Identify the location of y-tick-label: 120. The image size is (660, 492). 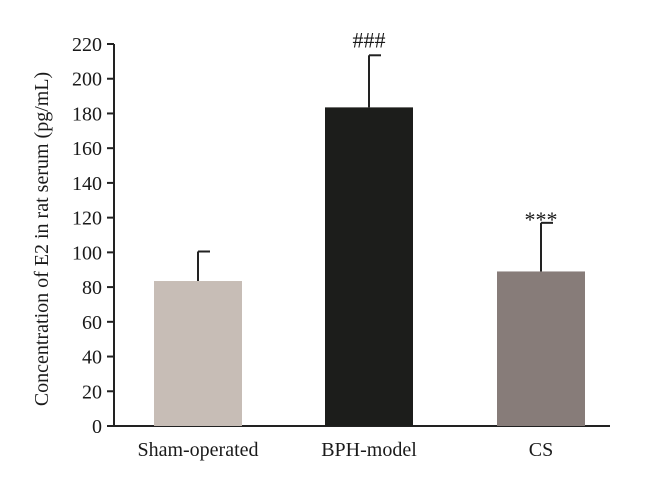
(87, 219).